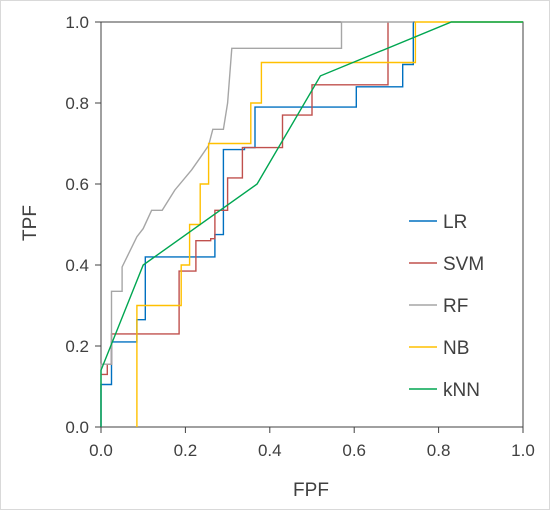  Describe the element at coordinates (456, 348) in the screenshot. I see `legend-label-nb: NB` at that location.